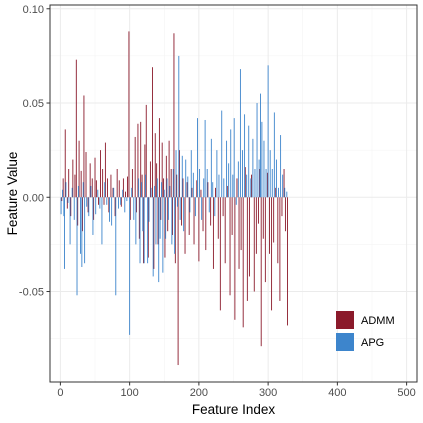 The width and height of the screenshot is (423, 423). I want to click on x-tick-label: 300, so click(268, 393).